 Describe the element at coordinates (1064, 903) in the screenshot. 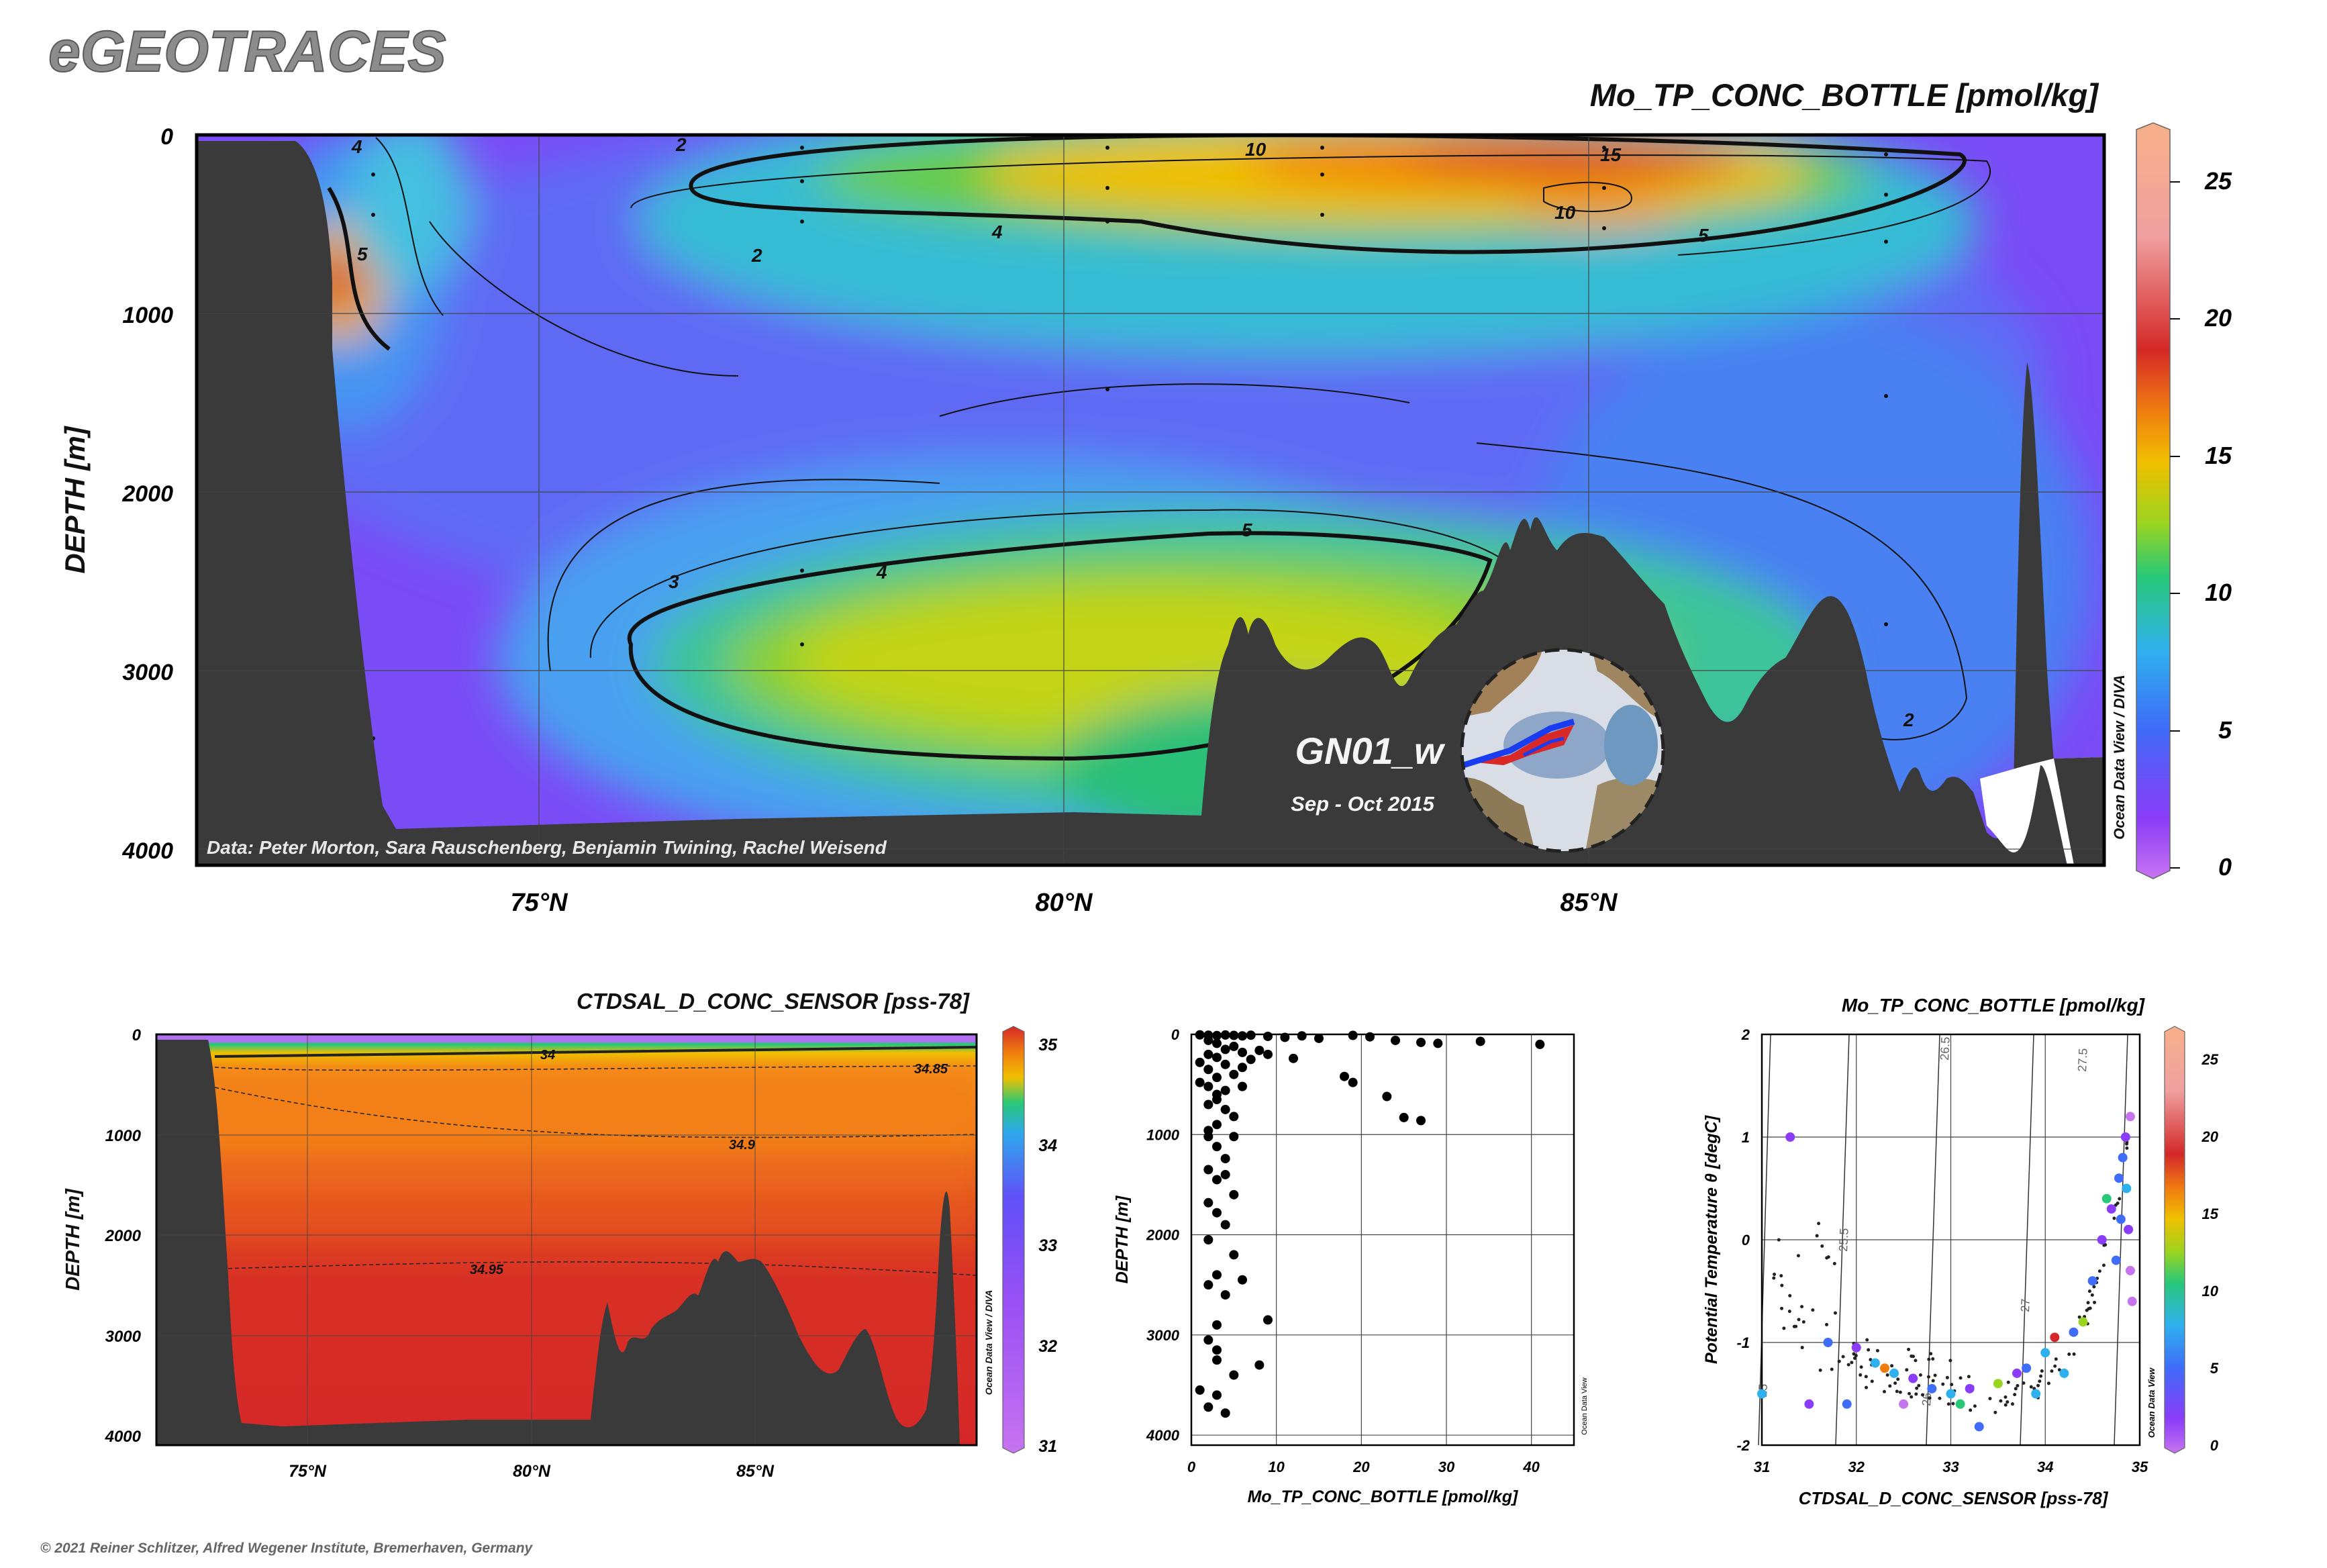

I see `main-x-axis: 75°N 80°N 85°N` at that location.